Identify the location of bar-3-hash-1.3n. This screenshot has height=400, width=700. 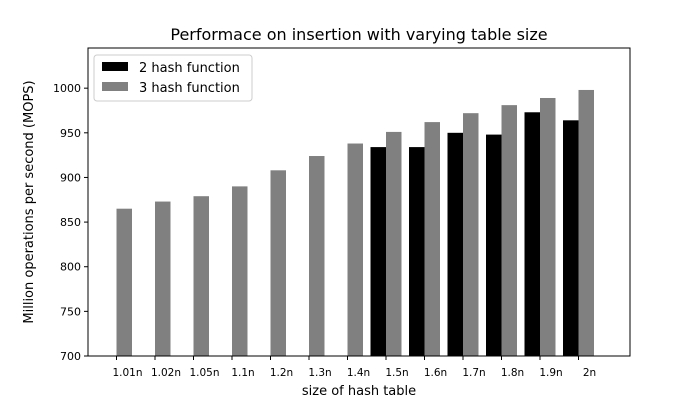
(317, 256).